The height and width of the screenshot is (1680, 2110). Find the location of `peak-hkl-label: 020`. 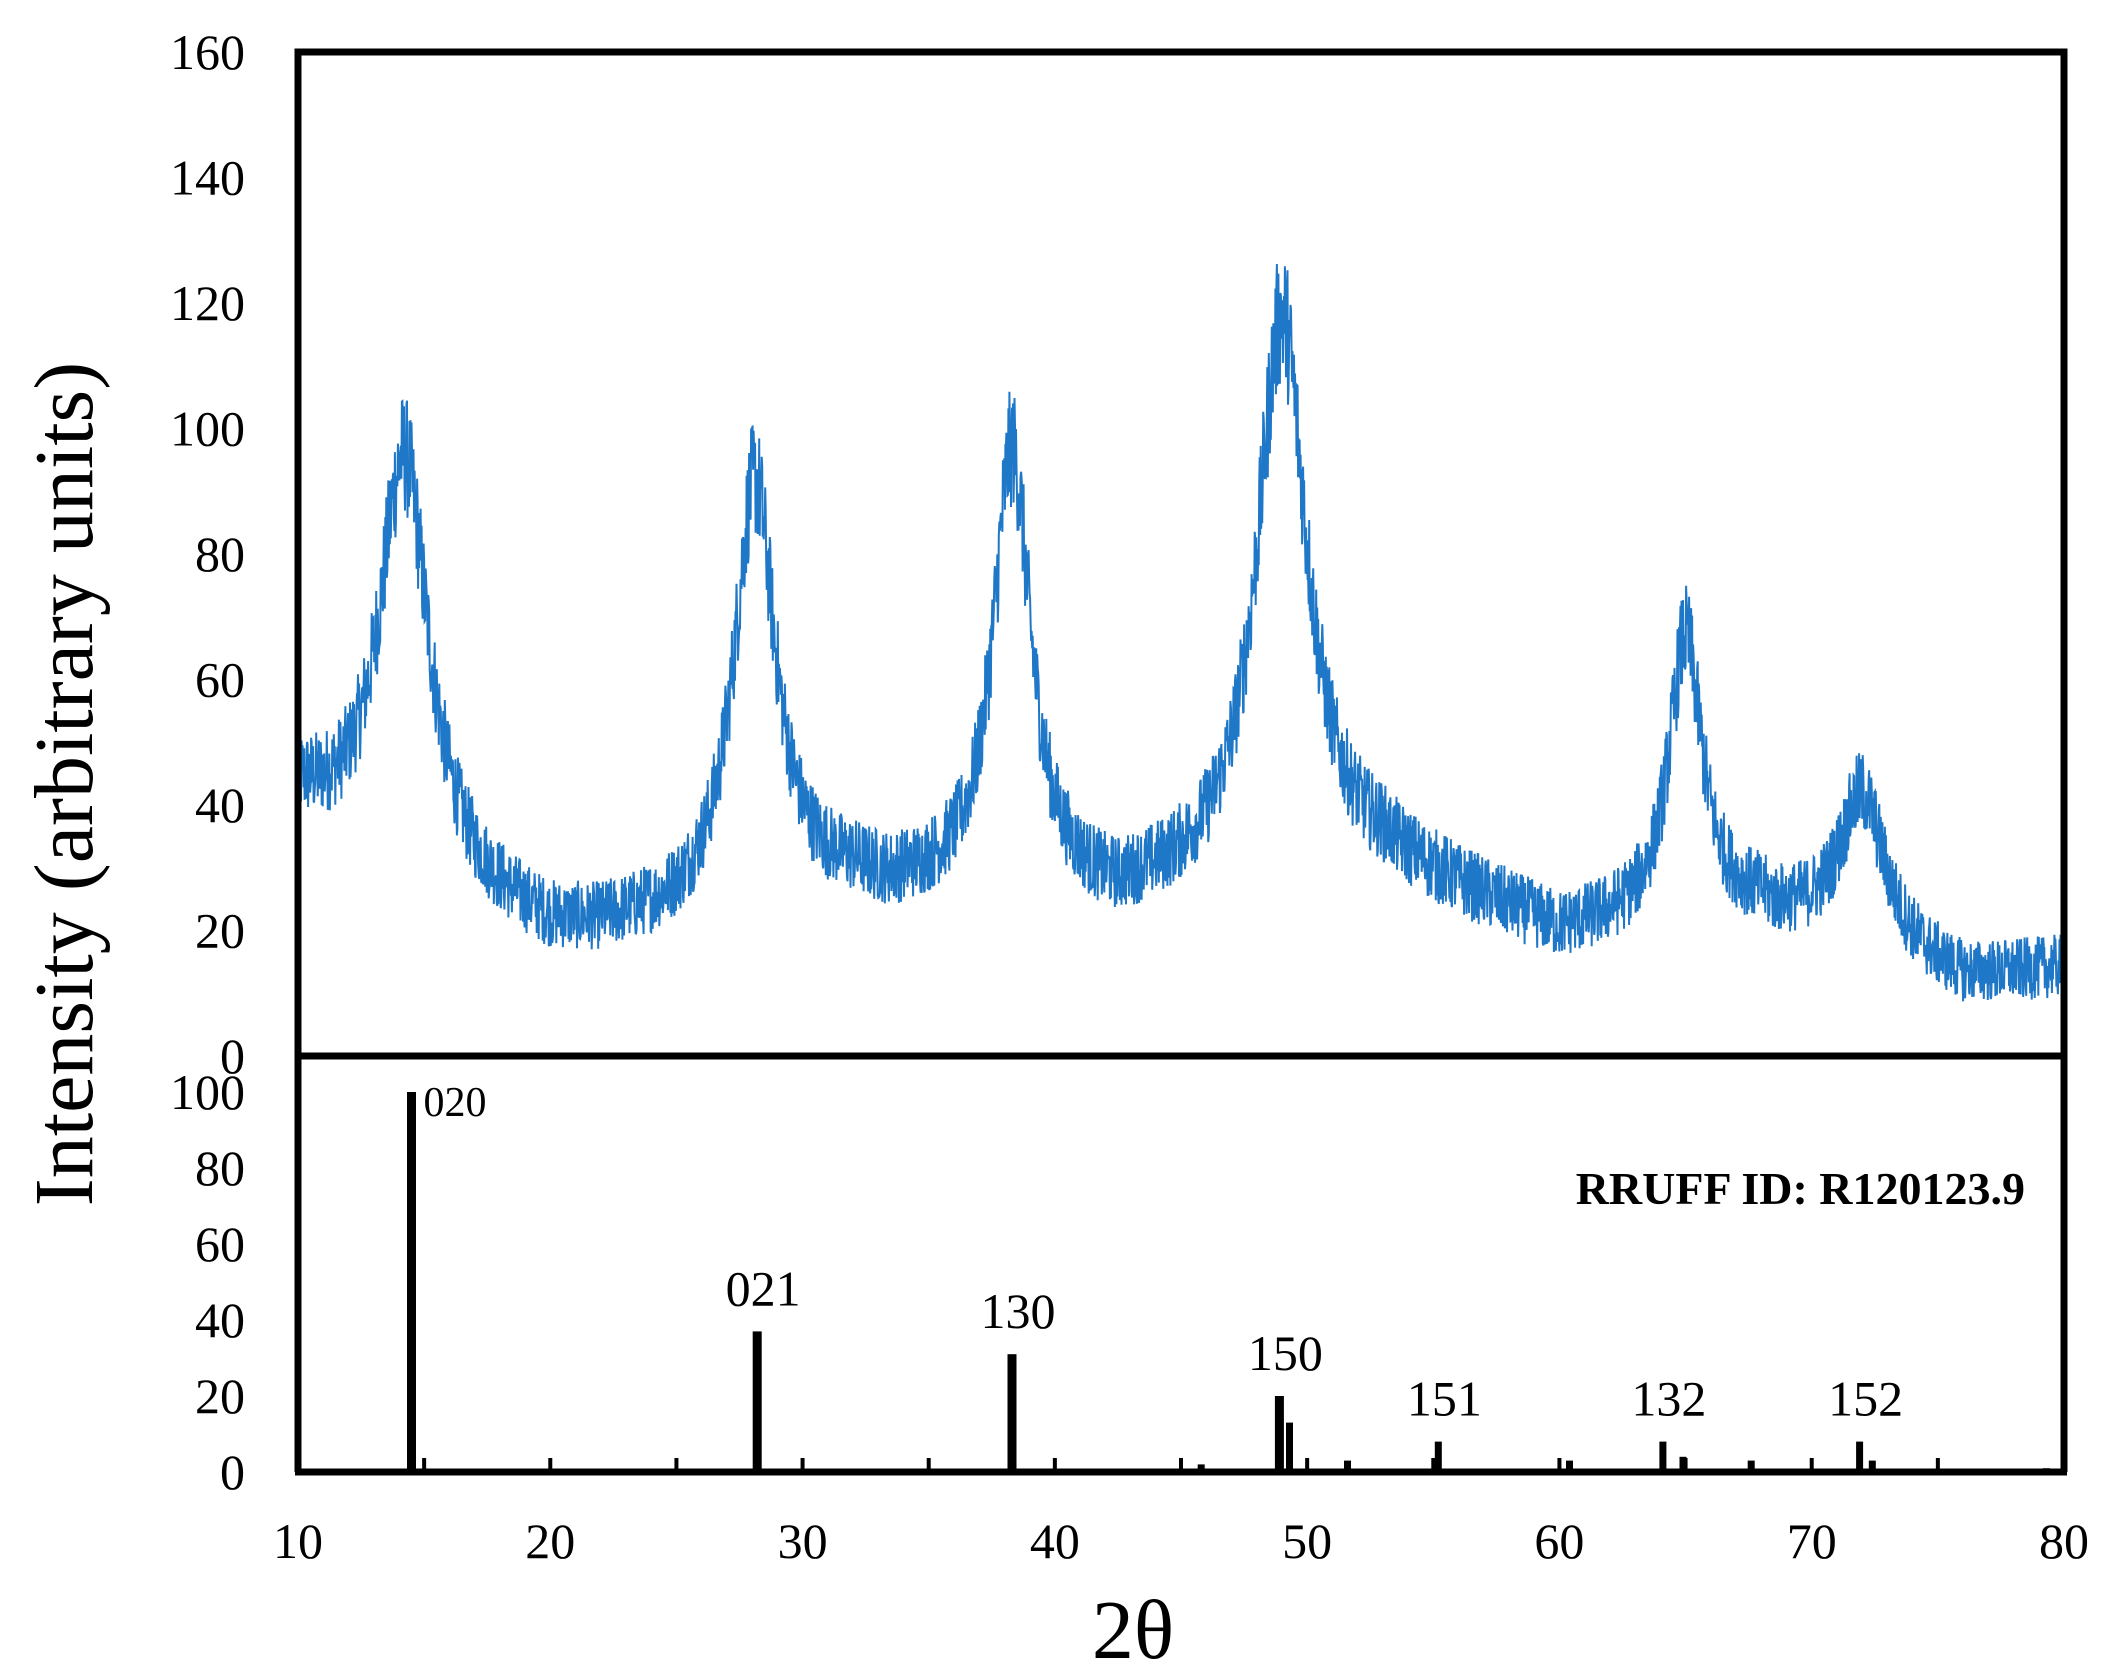

peak-hkl-label: 020 is located at coordinates (455, 1103).